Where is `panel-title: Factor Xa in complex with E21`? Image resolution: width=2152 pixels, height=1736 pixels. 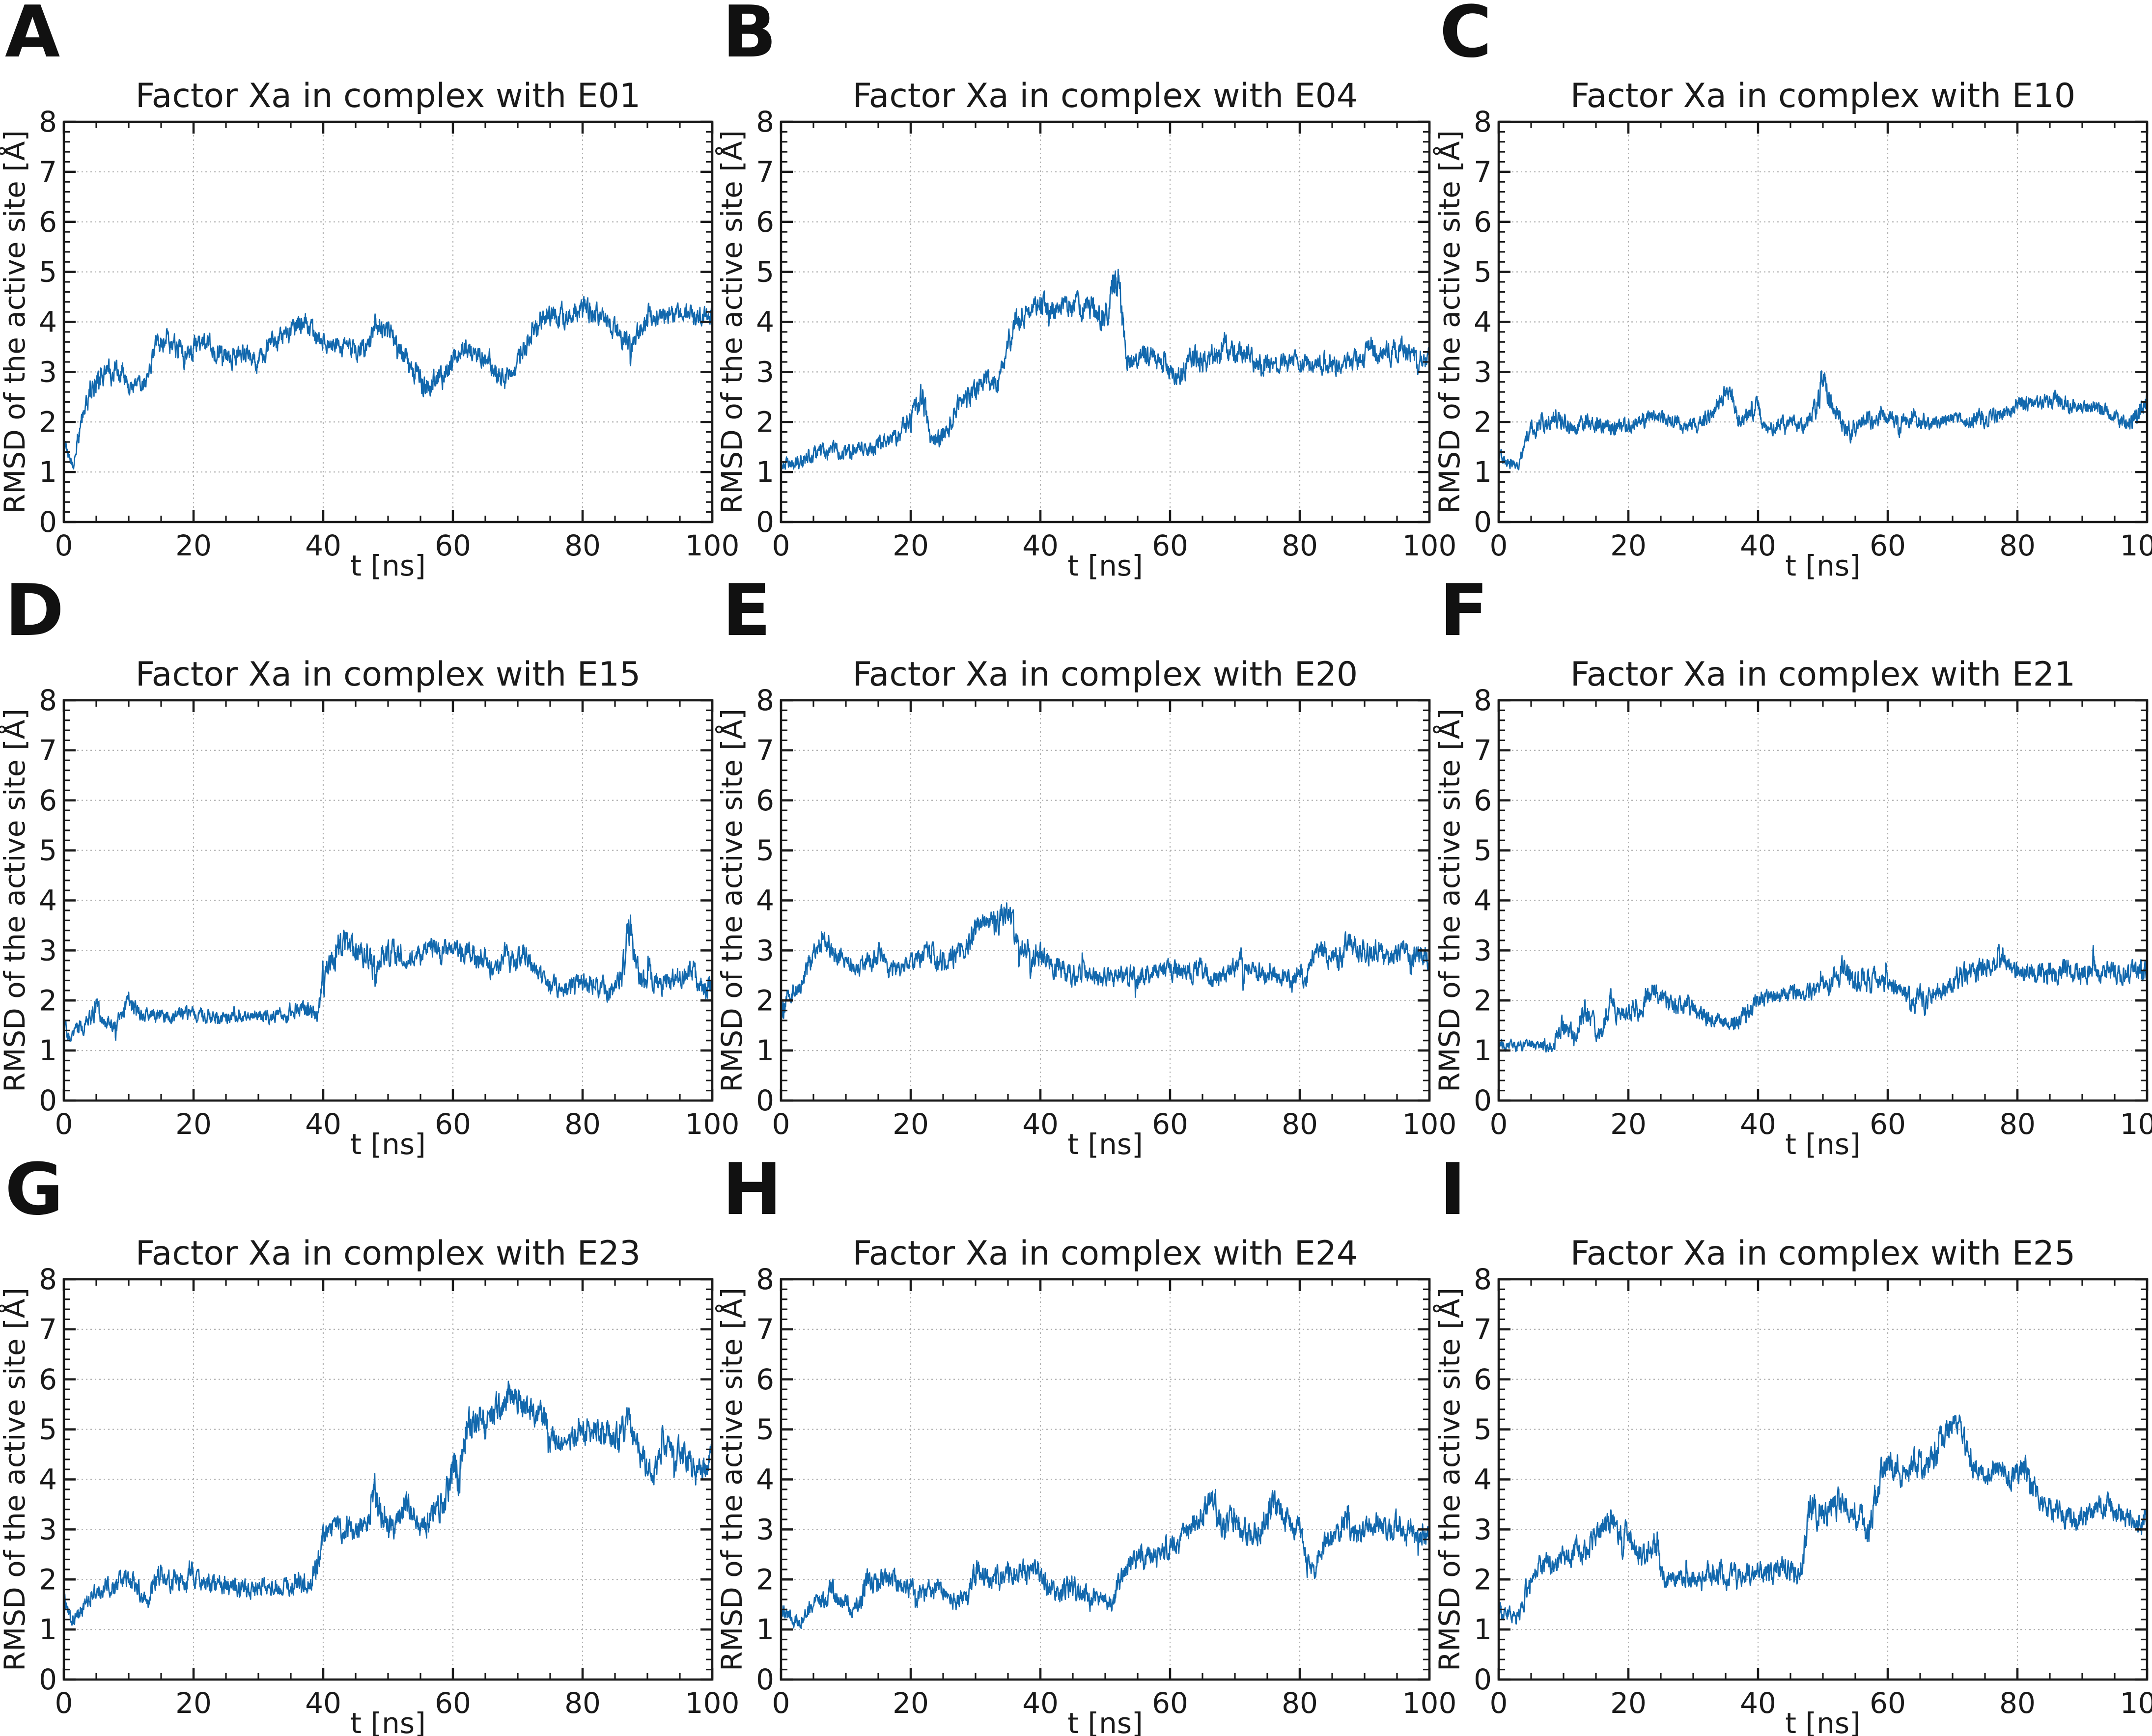
panel-title: Factor Xa in complex with E21 is located at coordinates (1823, 674).